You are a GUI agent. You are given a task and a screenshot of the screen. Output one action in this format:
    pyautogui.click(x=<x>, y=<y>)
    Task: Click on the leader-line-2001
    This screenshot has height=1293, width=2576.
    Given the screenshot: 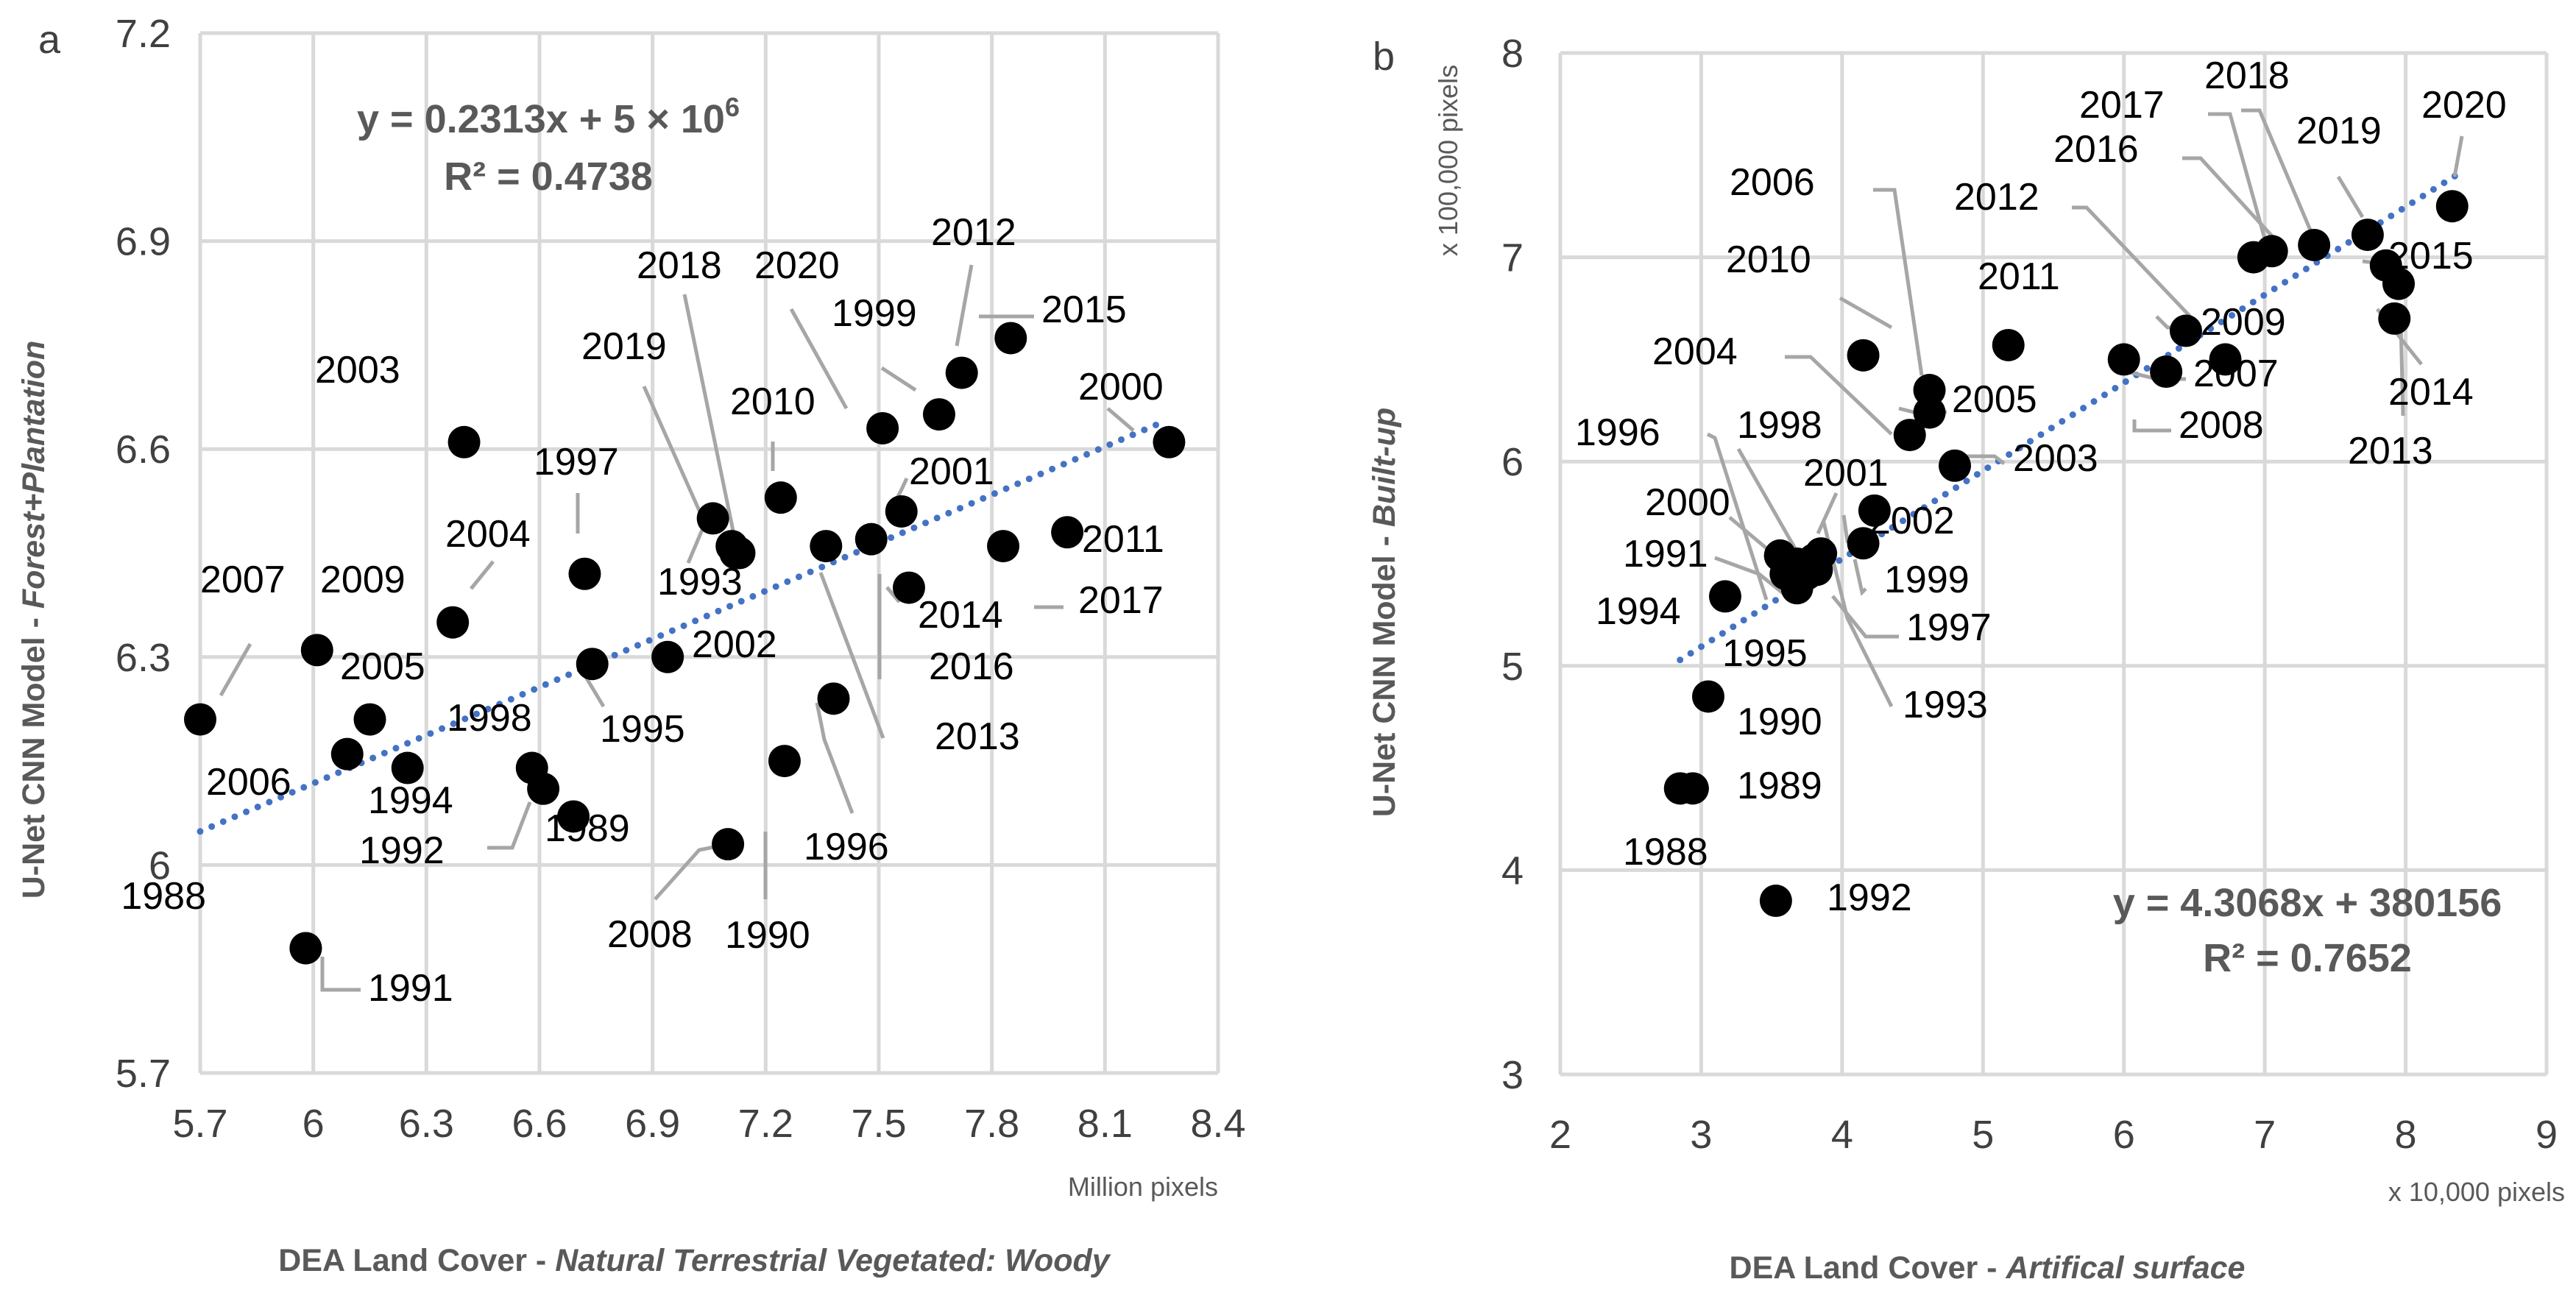 What is the action you would take?
    pyautogui.click(x=1827, y=513)
    